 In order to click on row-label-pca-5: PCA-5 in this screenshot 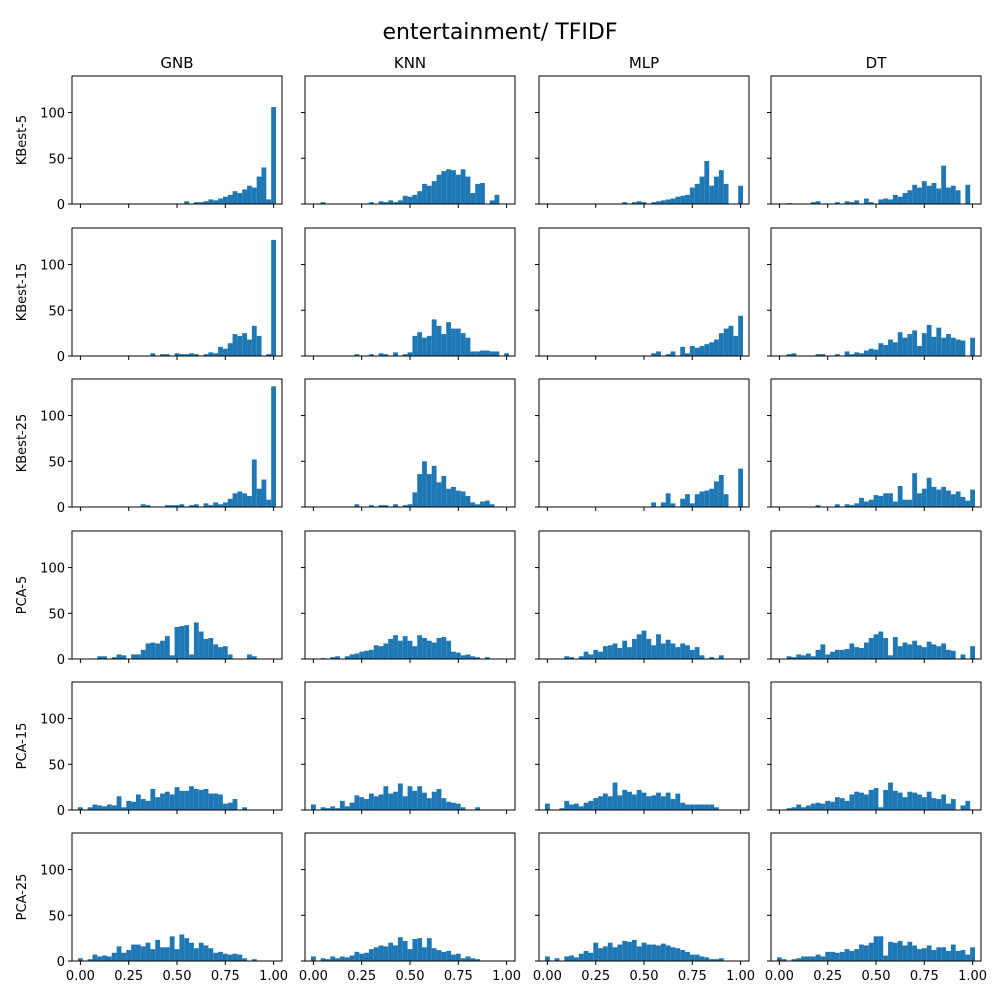, I will do `click(22, 595)`.